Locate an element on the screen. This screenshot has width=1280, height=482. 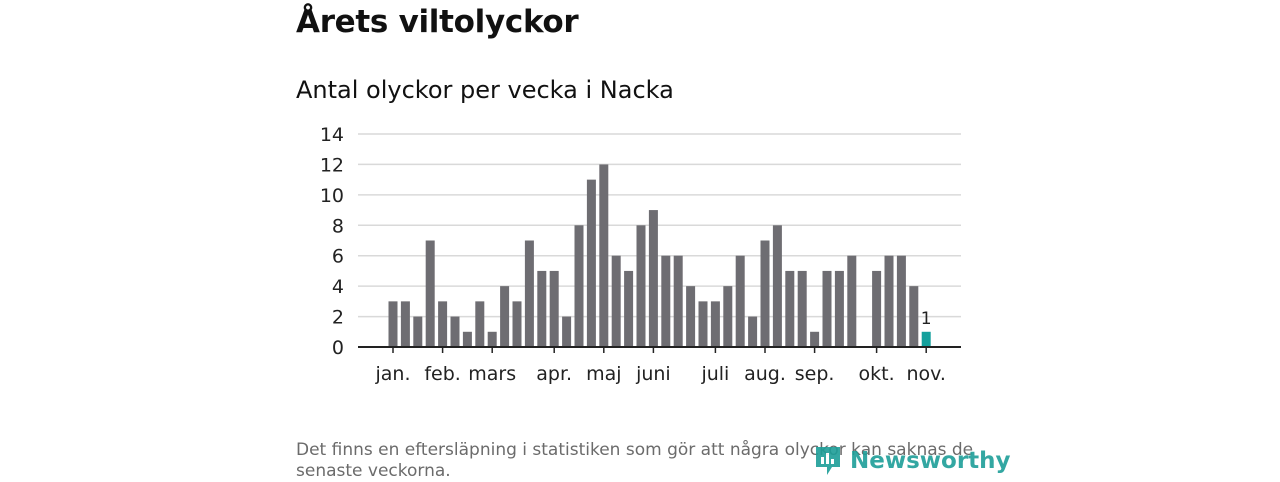
x-tick-label: okt. is located at coordinates (877, 374).